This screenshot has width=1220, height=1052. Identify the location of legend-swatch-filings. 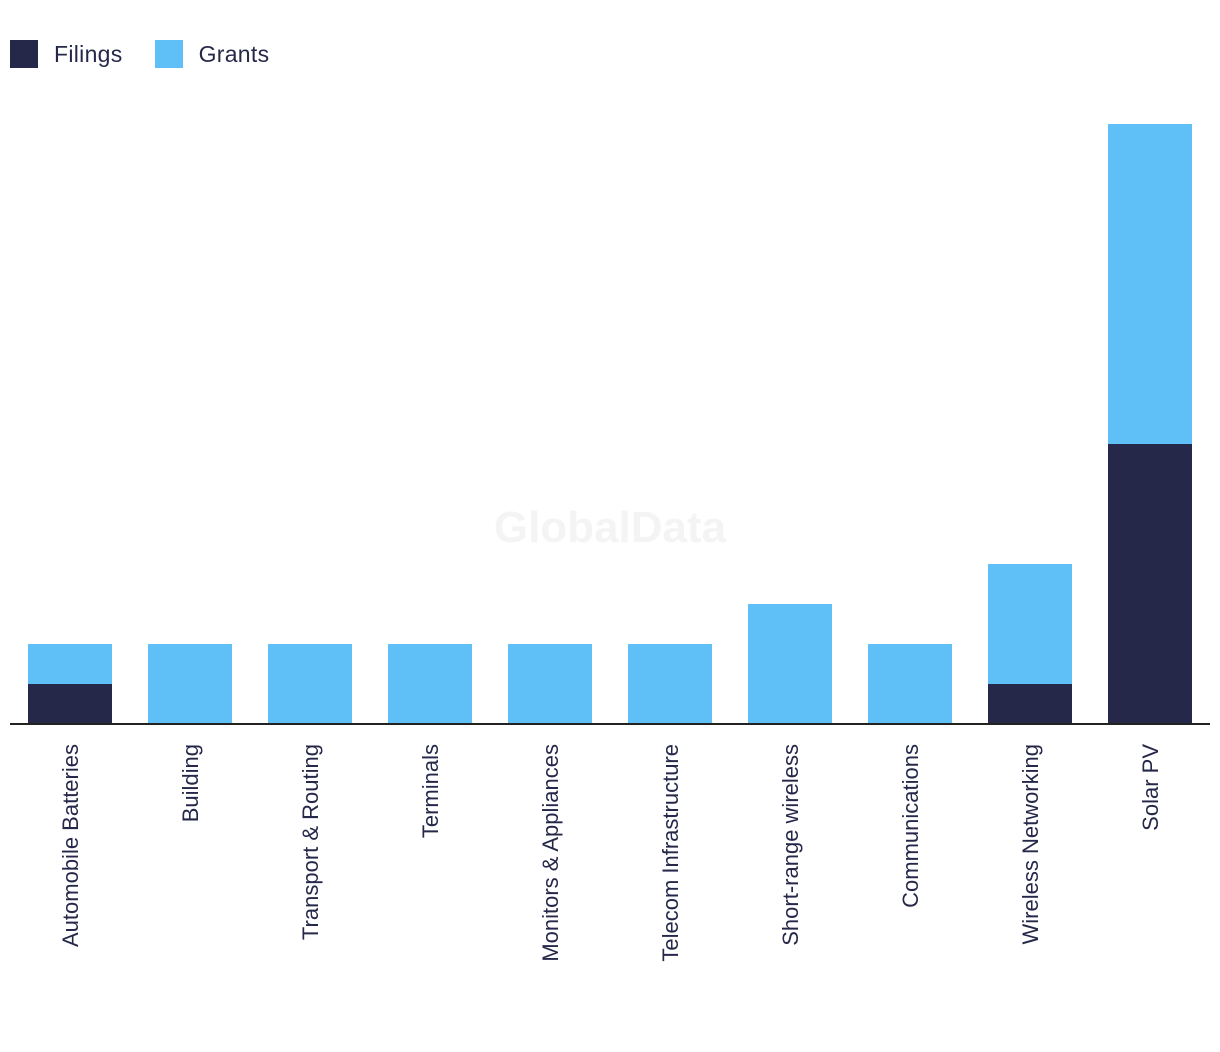
(24, 54).